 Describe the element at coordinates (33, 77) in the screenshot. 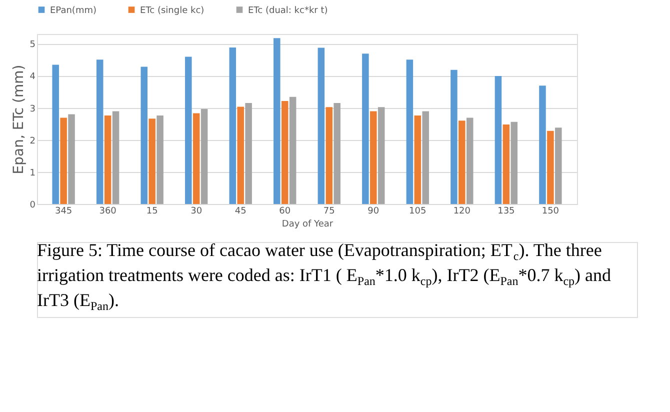

I see `y-tick-label: 4` at that location.